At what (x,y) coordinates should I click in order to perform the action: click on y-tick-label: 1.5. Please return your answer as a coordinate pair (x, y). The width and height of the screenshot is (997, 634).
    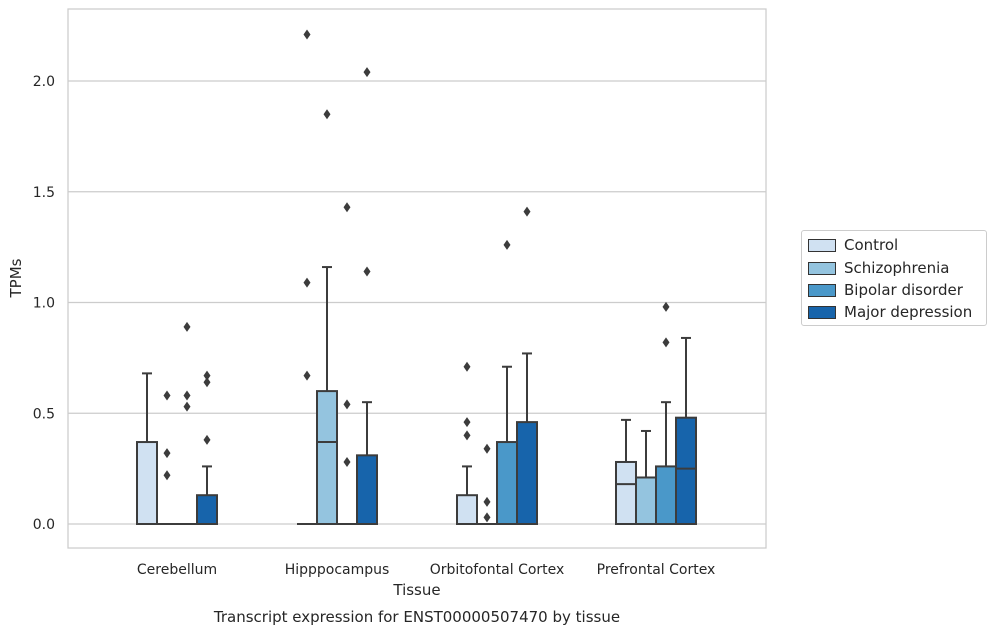
    Looking at the image, I should click on (44, 193).